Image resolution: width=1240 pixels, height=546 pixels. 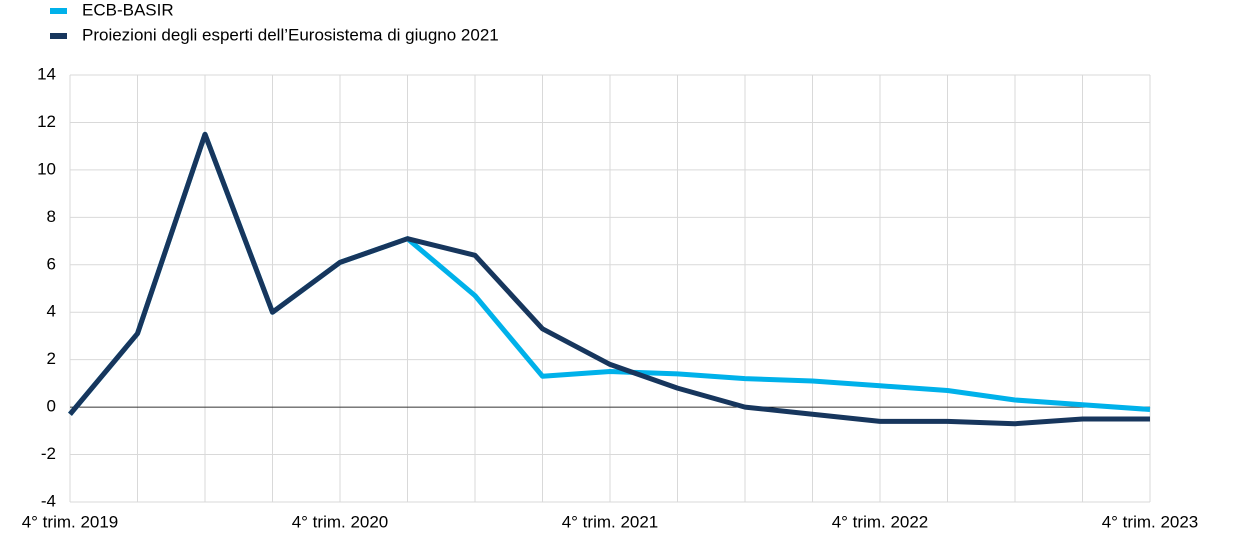 What do you see at coordinates (128, 9) in the screenshot?
I see `legend-label: ECB-BASIR` at bounding box center [128, 9].